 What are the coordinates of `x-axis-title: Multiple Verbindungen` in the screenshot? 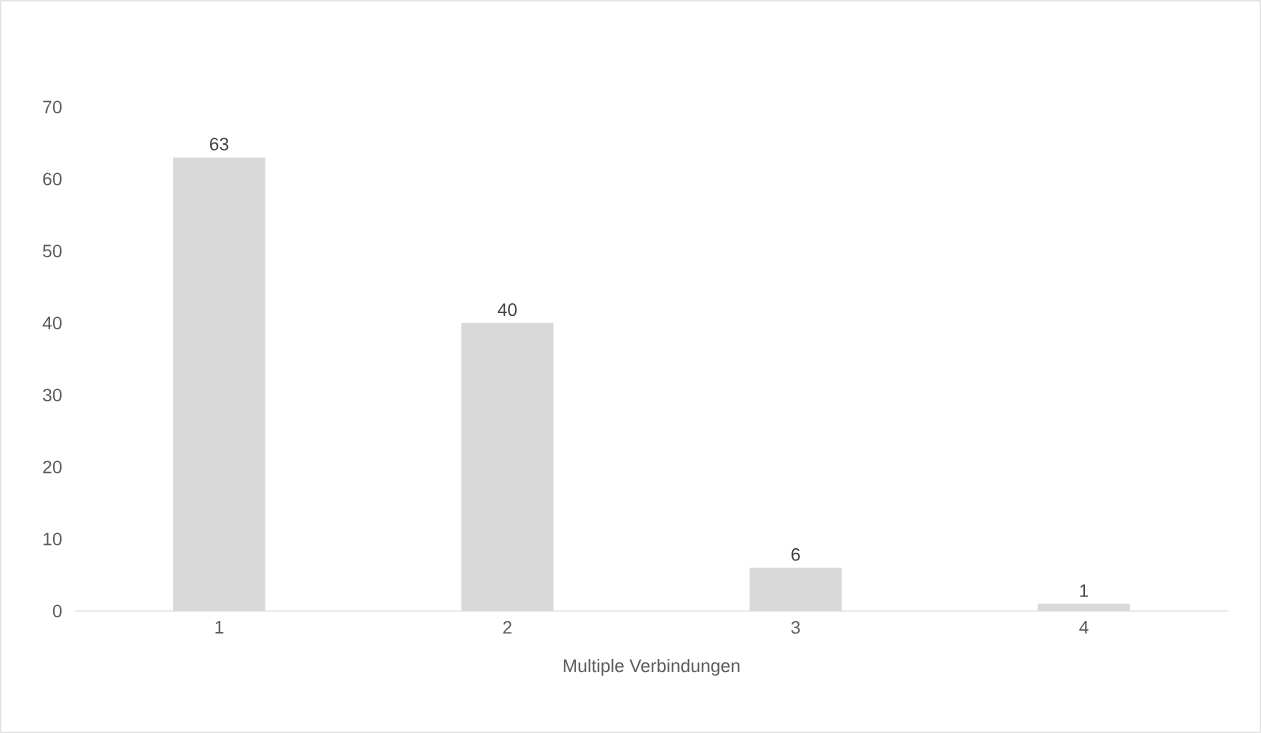 It's located at (651, 667).